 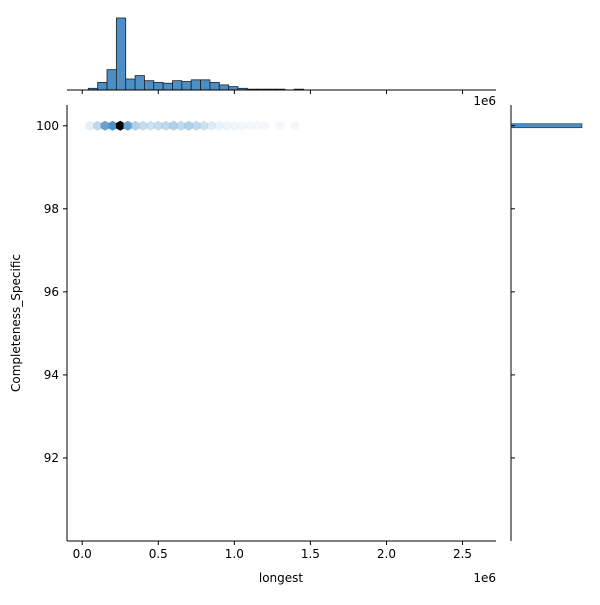 What do you see at coordinates (281, 578) in the screenshot?
I see `x-axis-label: longest` at bounding box center [281, 578].